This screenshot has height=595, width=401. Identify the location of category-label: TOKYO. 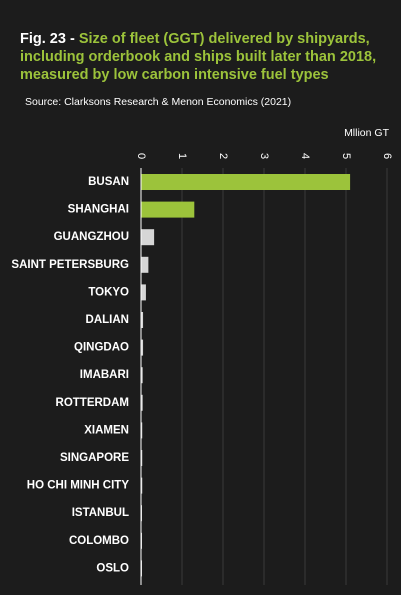
(108, 292).